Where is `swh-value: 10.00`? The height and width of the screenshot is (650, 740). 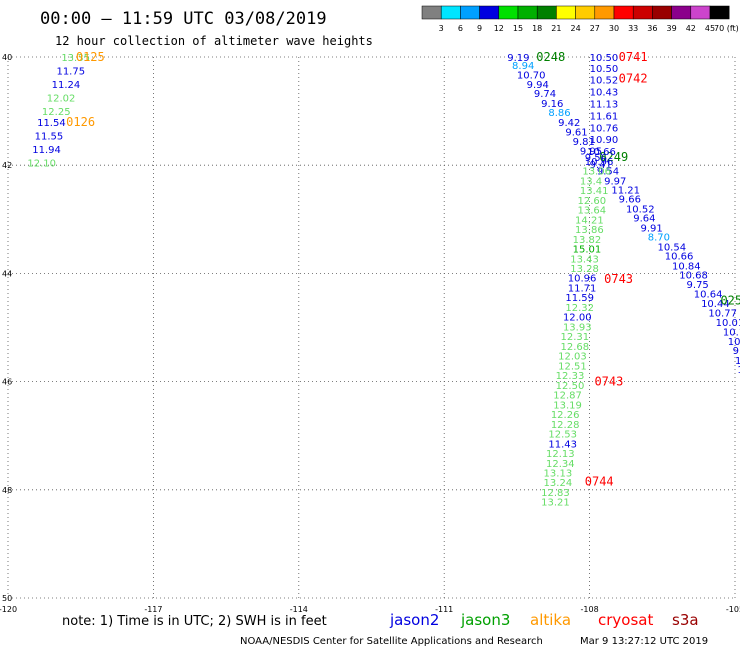
swh-value: 10.00 is located at coordinates (734, 342).